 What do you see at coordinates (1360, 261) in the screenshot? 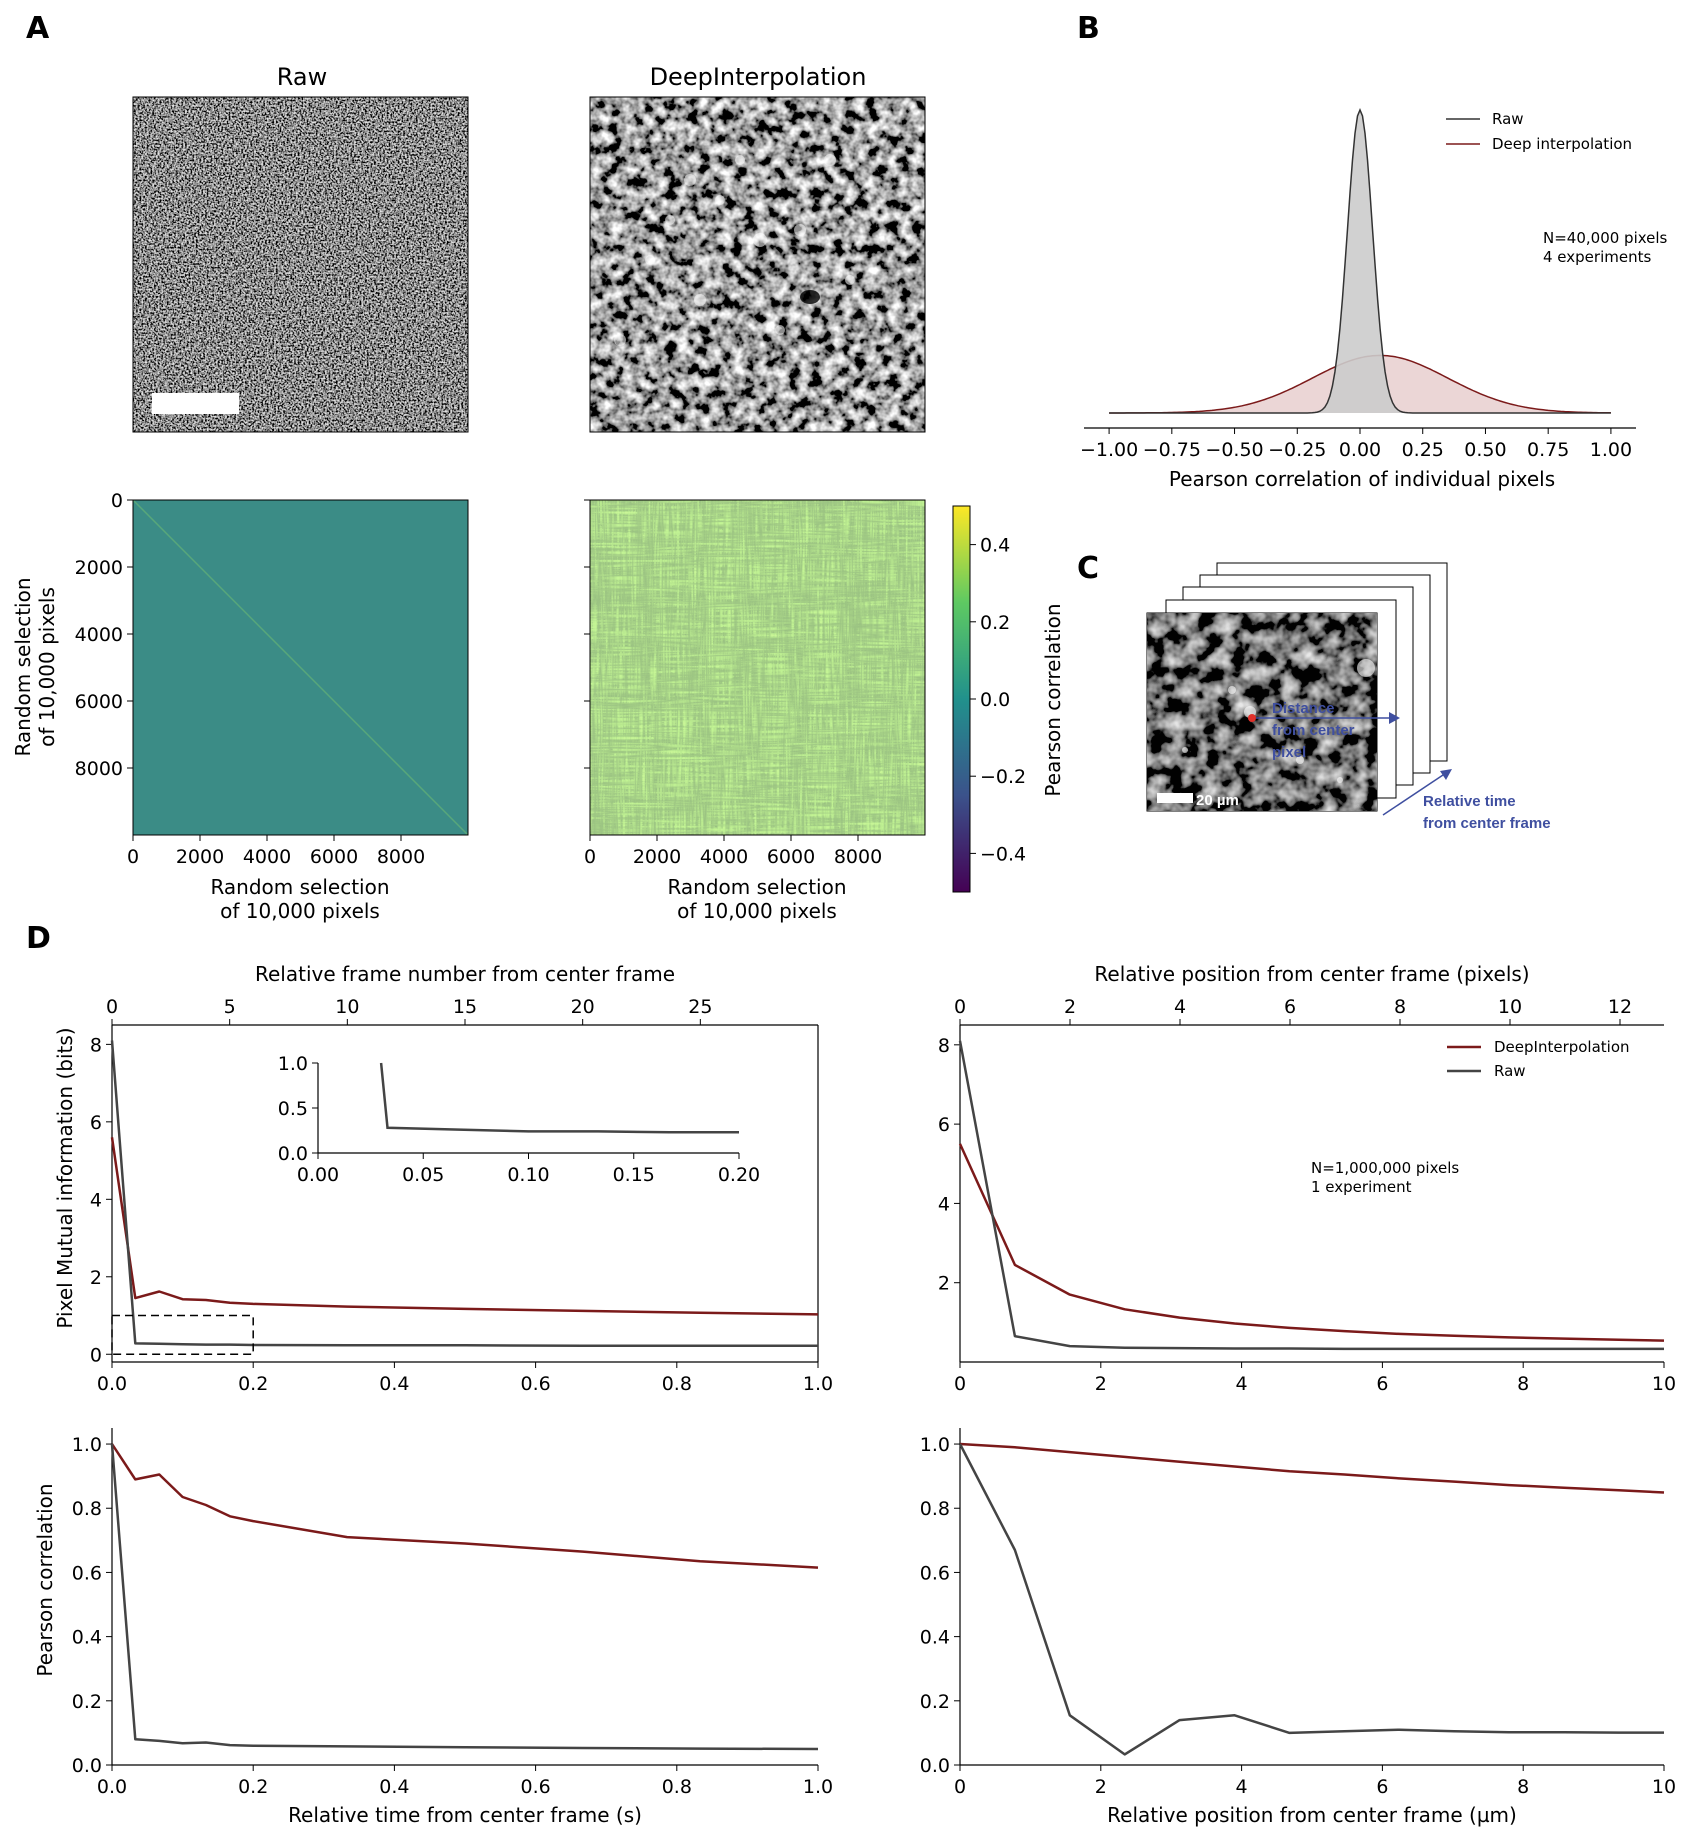
I see `density-line-raw` at bounding box center [1360, 261].